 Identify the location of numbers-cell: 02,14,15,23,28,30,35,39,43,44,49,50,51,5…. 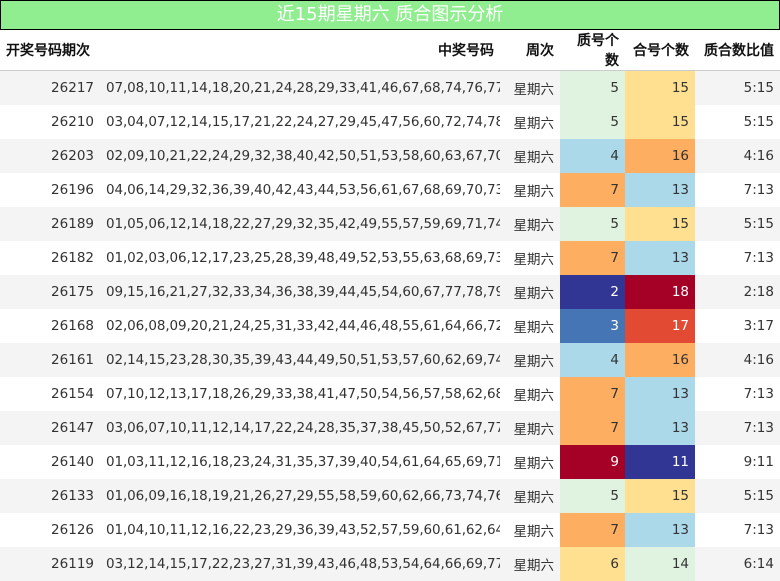
(300, 360).